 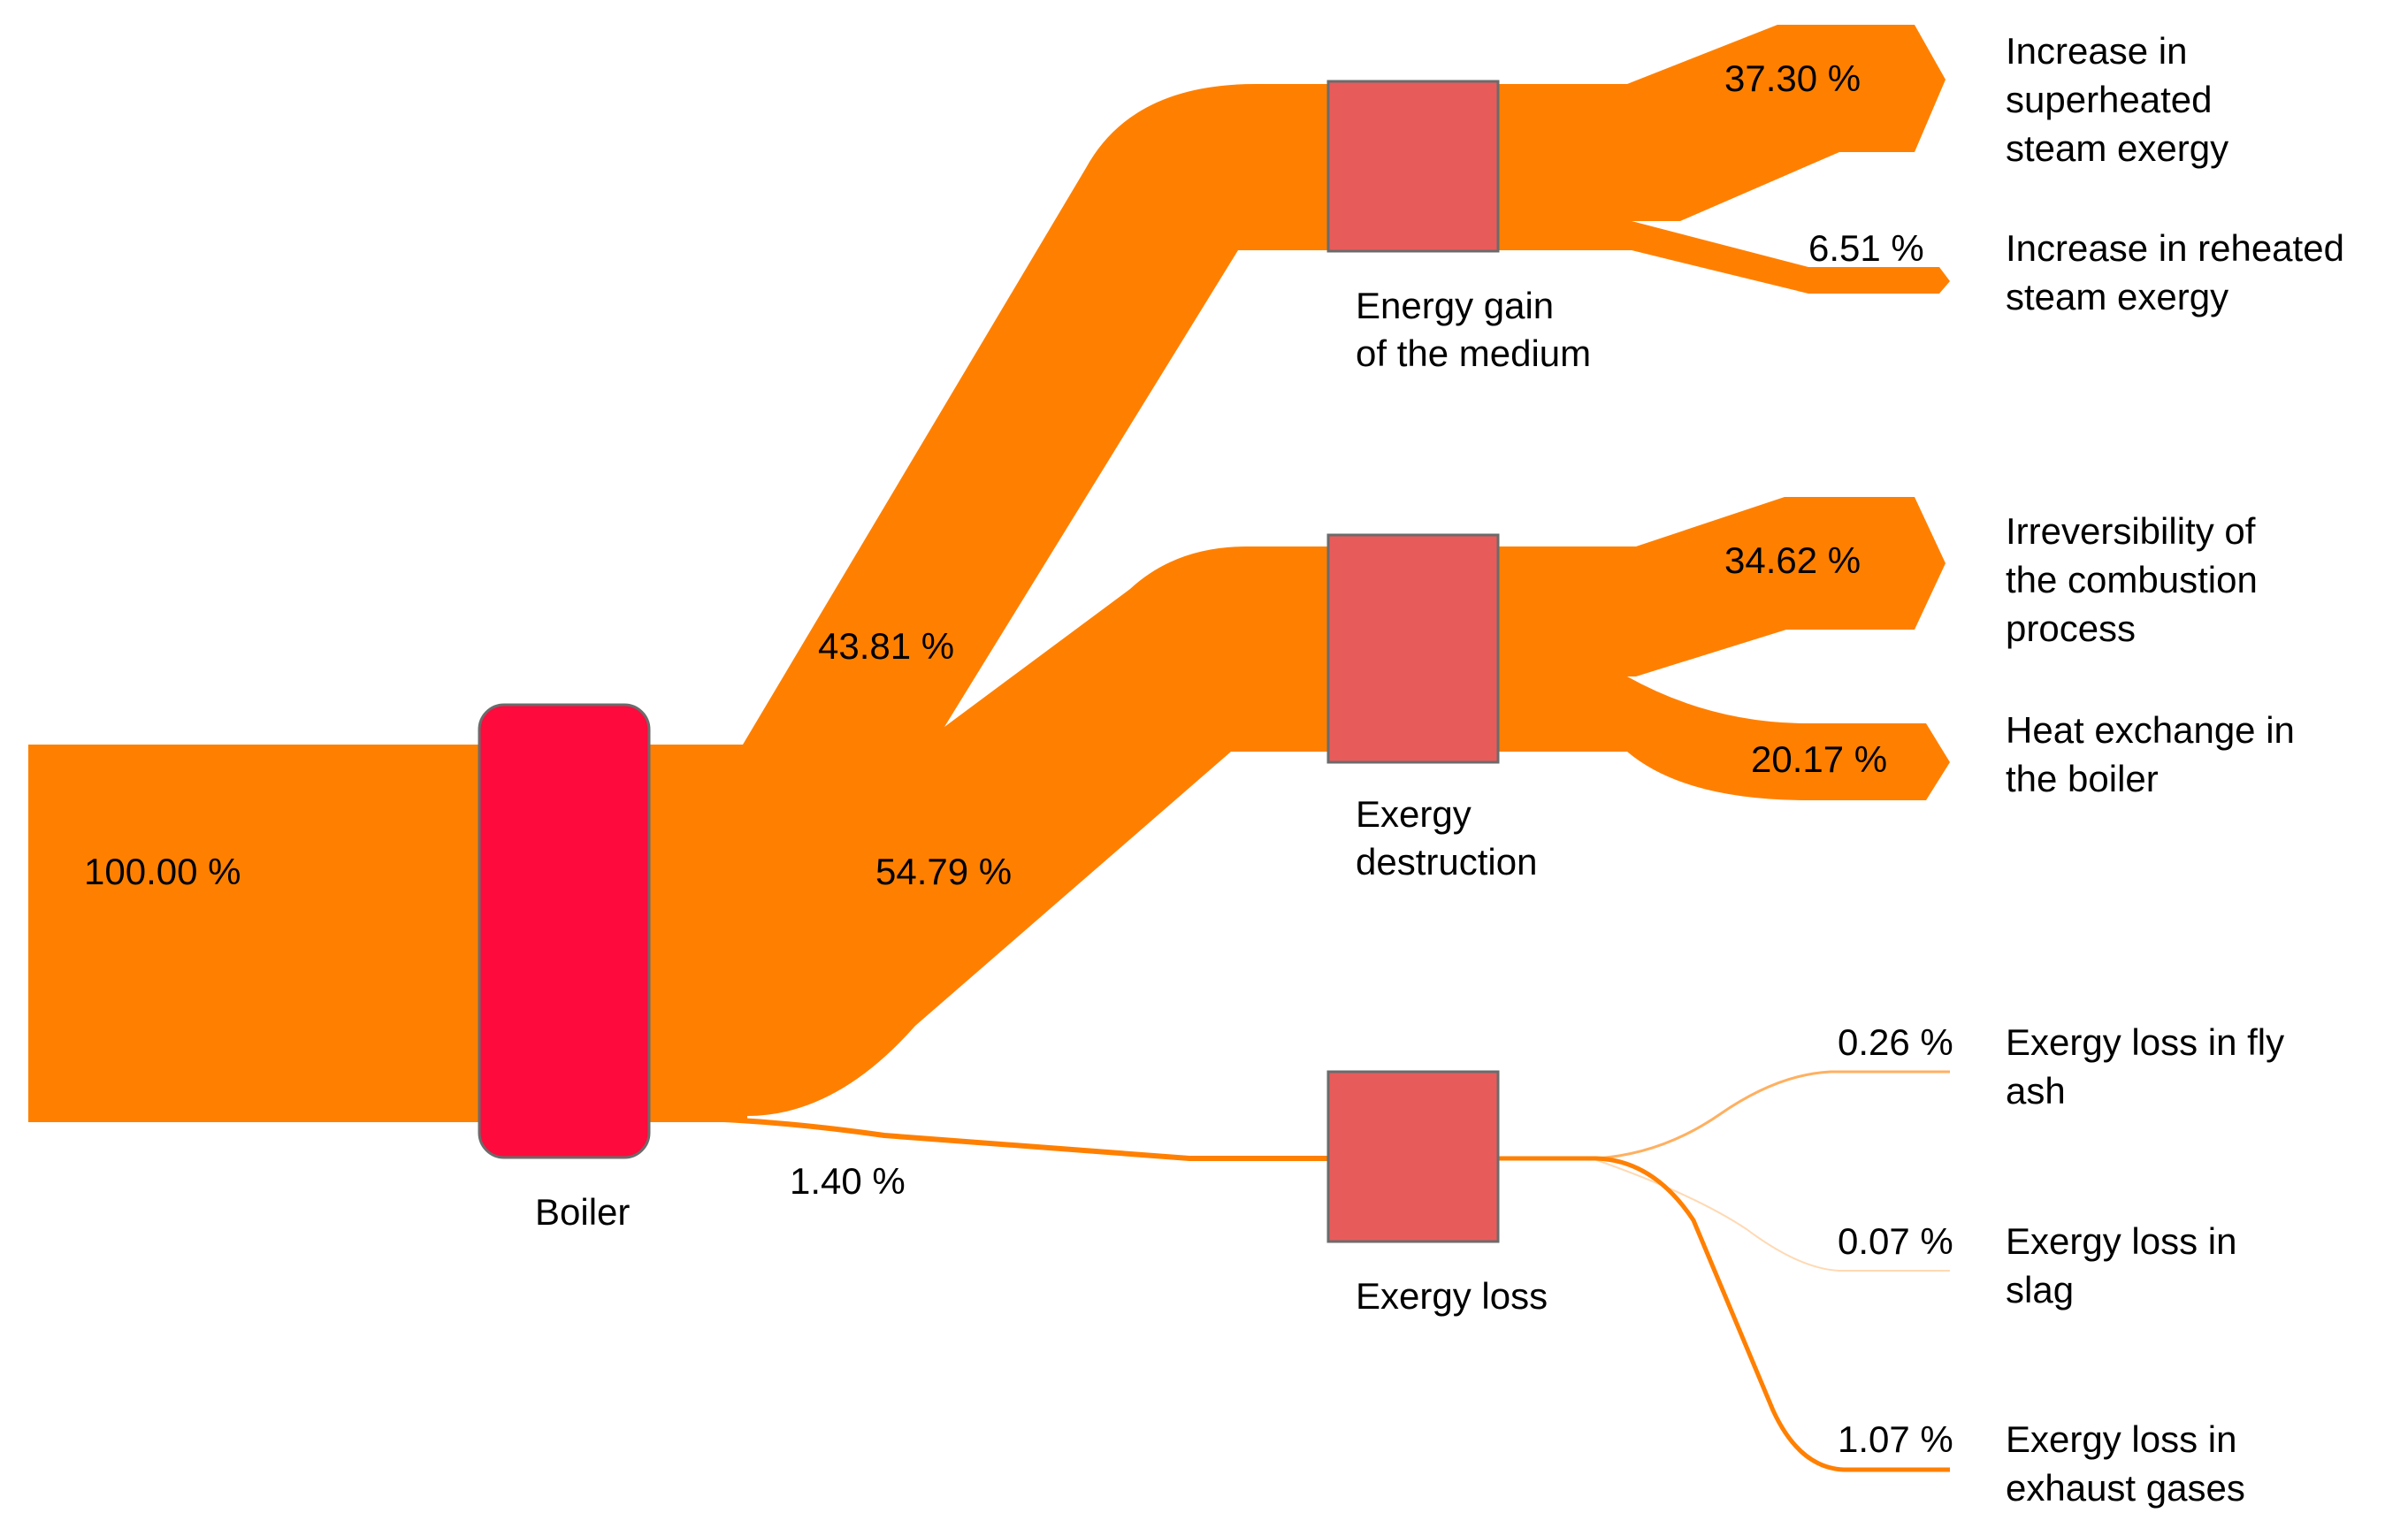 I want to click on flow-boiler-out, so click(x=696, y=933).